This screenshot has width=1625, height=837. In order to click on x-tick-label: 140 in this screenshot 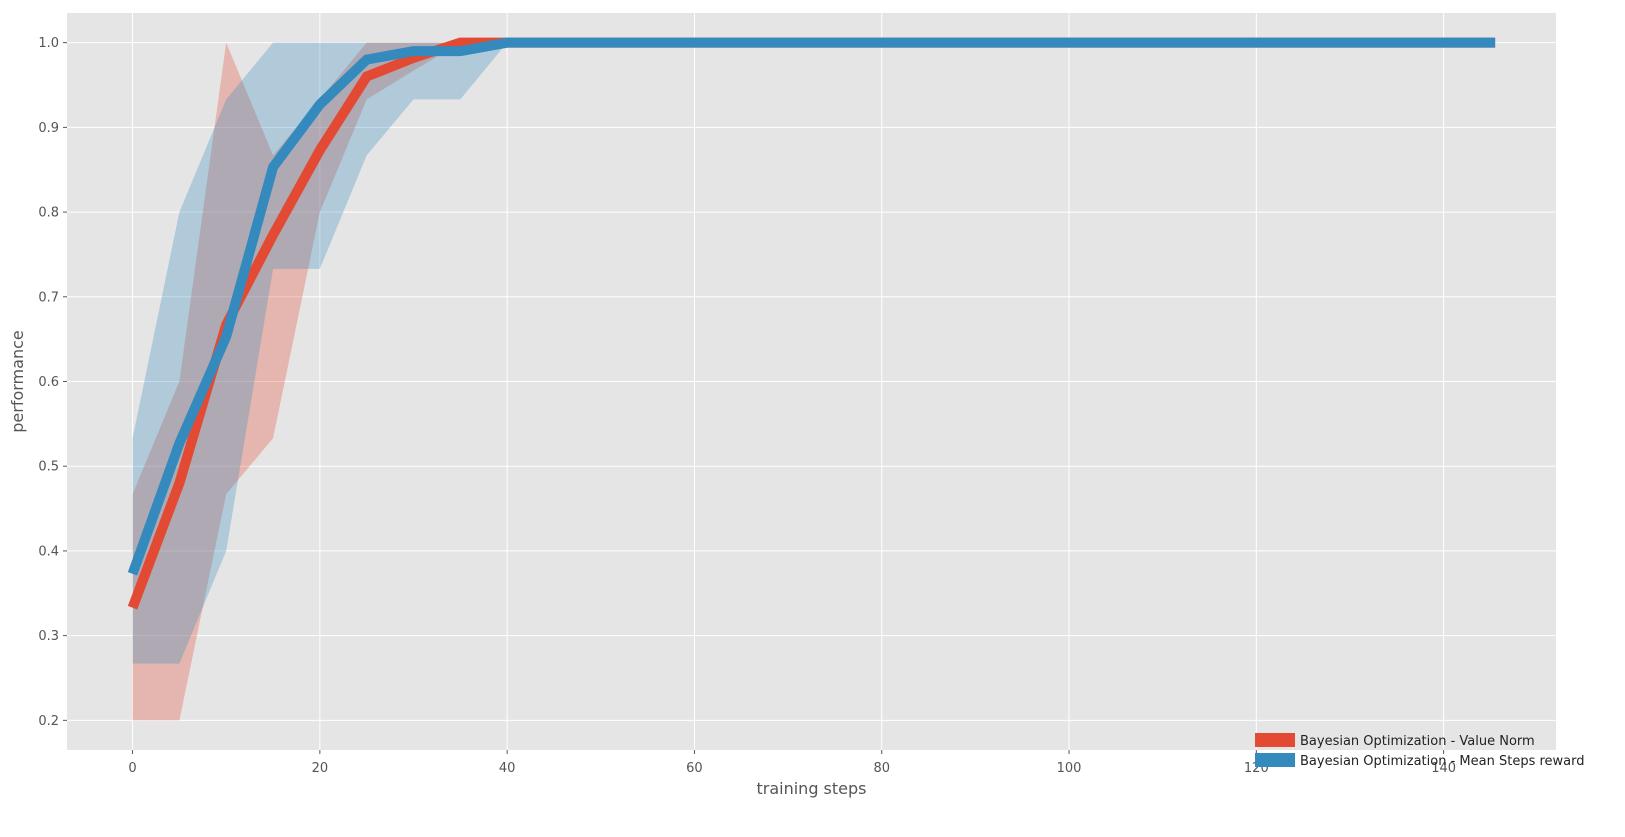, I will do `click(1443, 768)`.